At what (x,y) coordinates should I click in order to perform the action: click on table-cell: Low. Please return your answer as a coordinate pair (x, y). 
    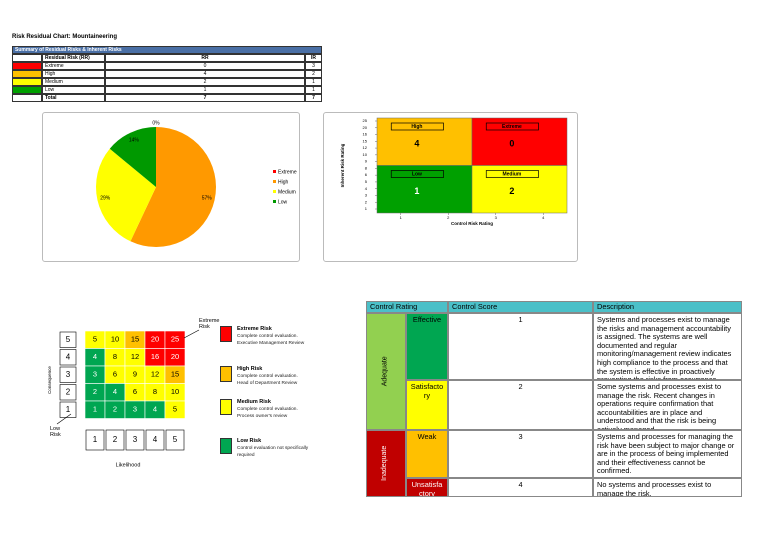
    Looking at the image, I should click on (73, 90).